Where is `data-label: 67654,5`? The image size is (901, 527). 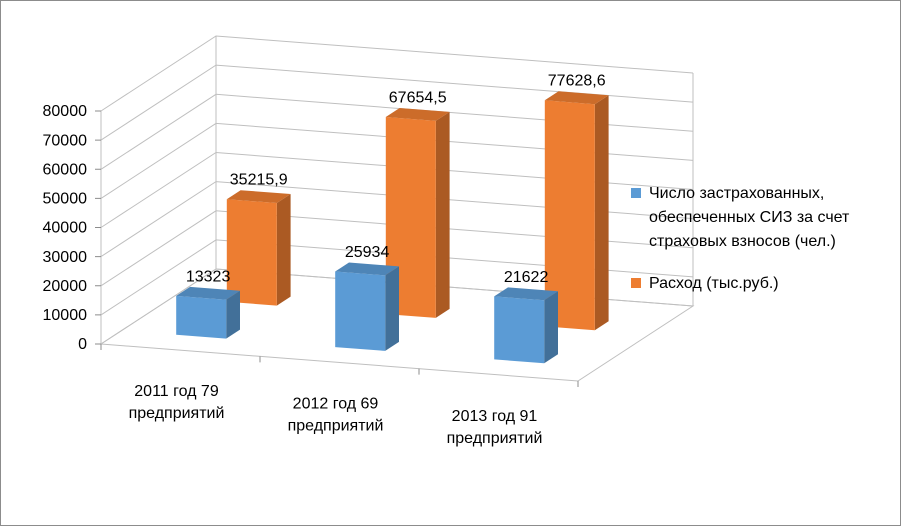
data-label: 67654,5 is located at coordinates (418, 97).